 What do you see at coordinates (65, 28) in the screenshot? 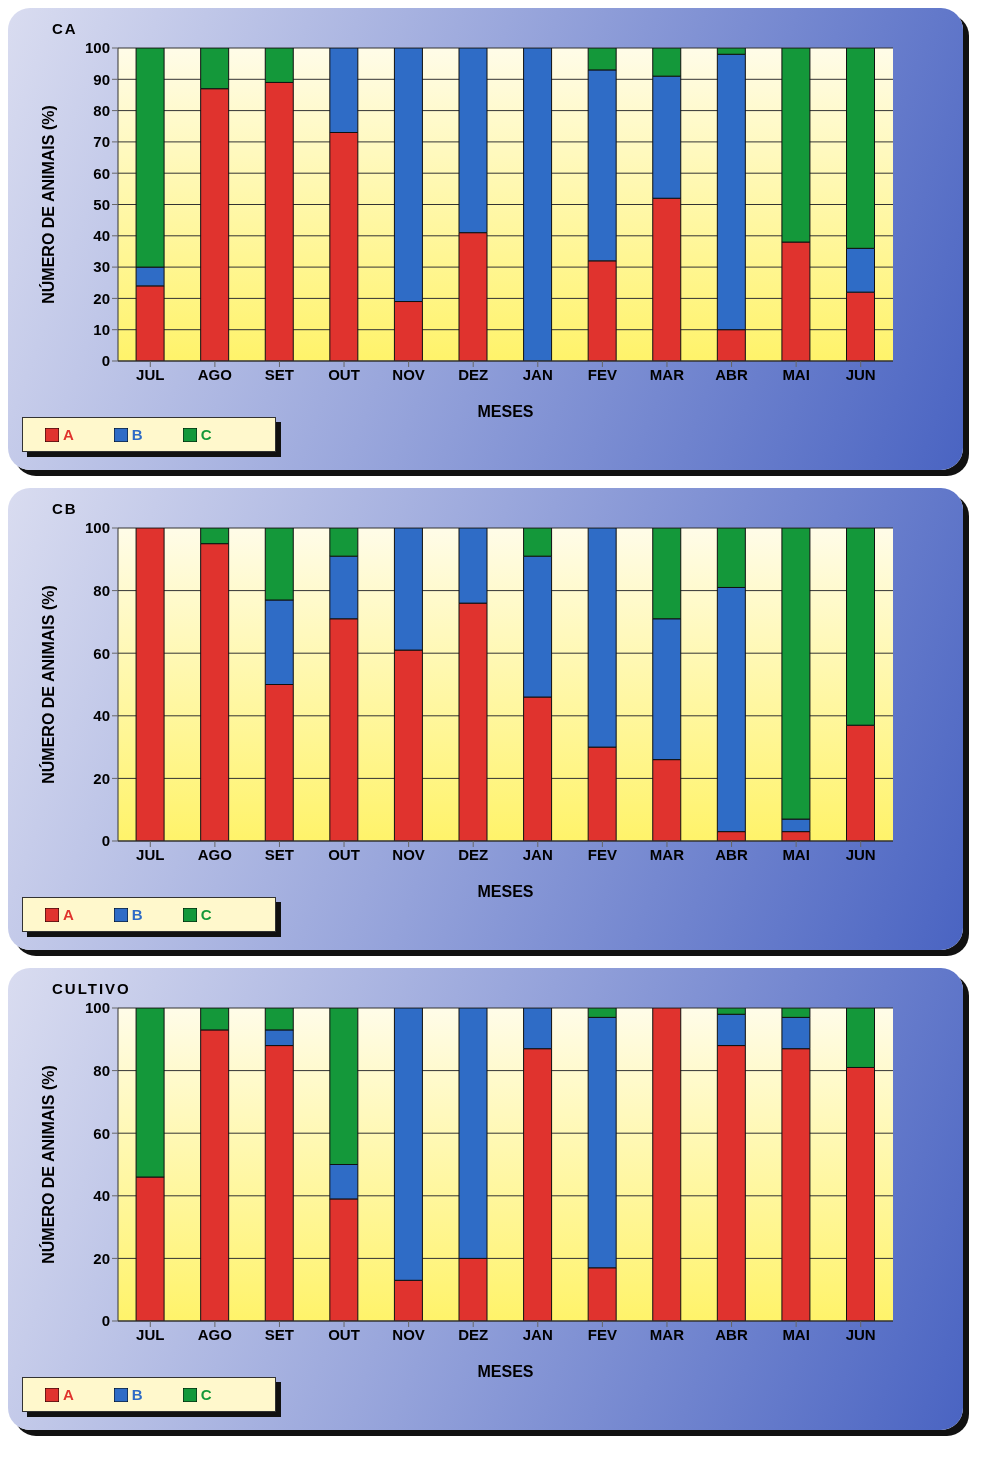
I see `chart-title: CA` at bounding box center [65, 28].